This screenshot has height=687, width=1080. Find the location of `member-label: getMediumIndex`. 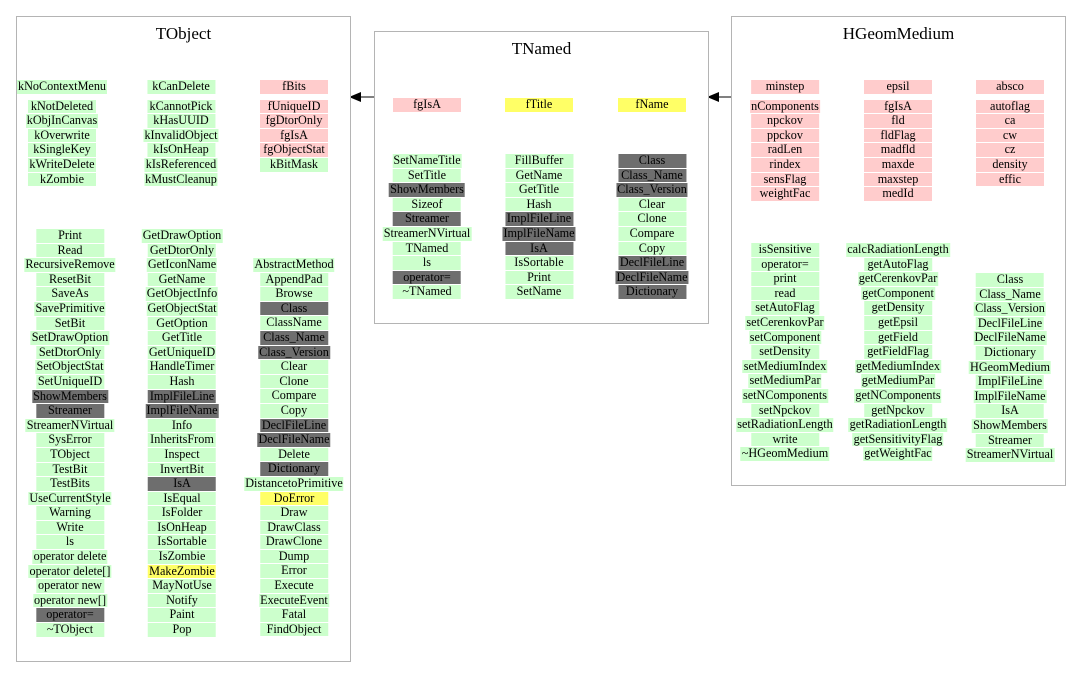

member-label: getMediumIndex is located at coordinates (898, 366).